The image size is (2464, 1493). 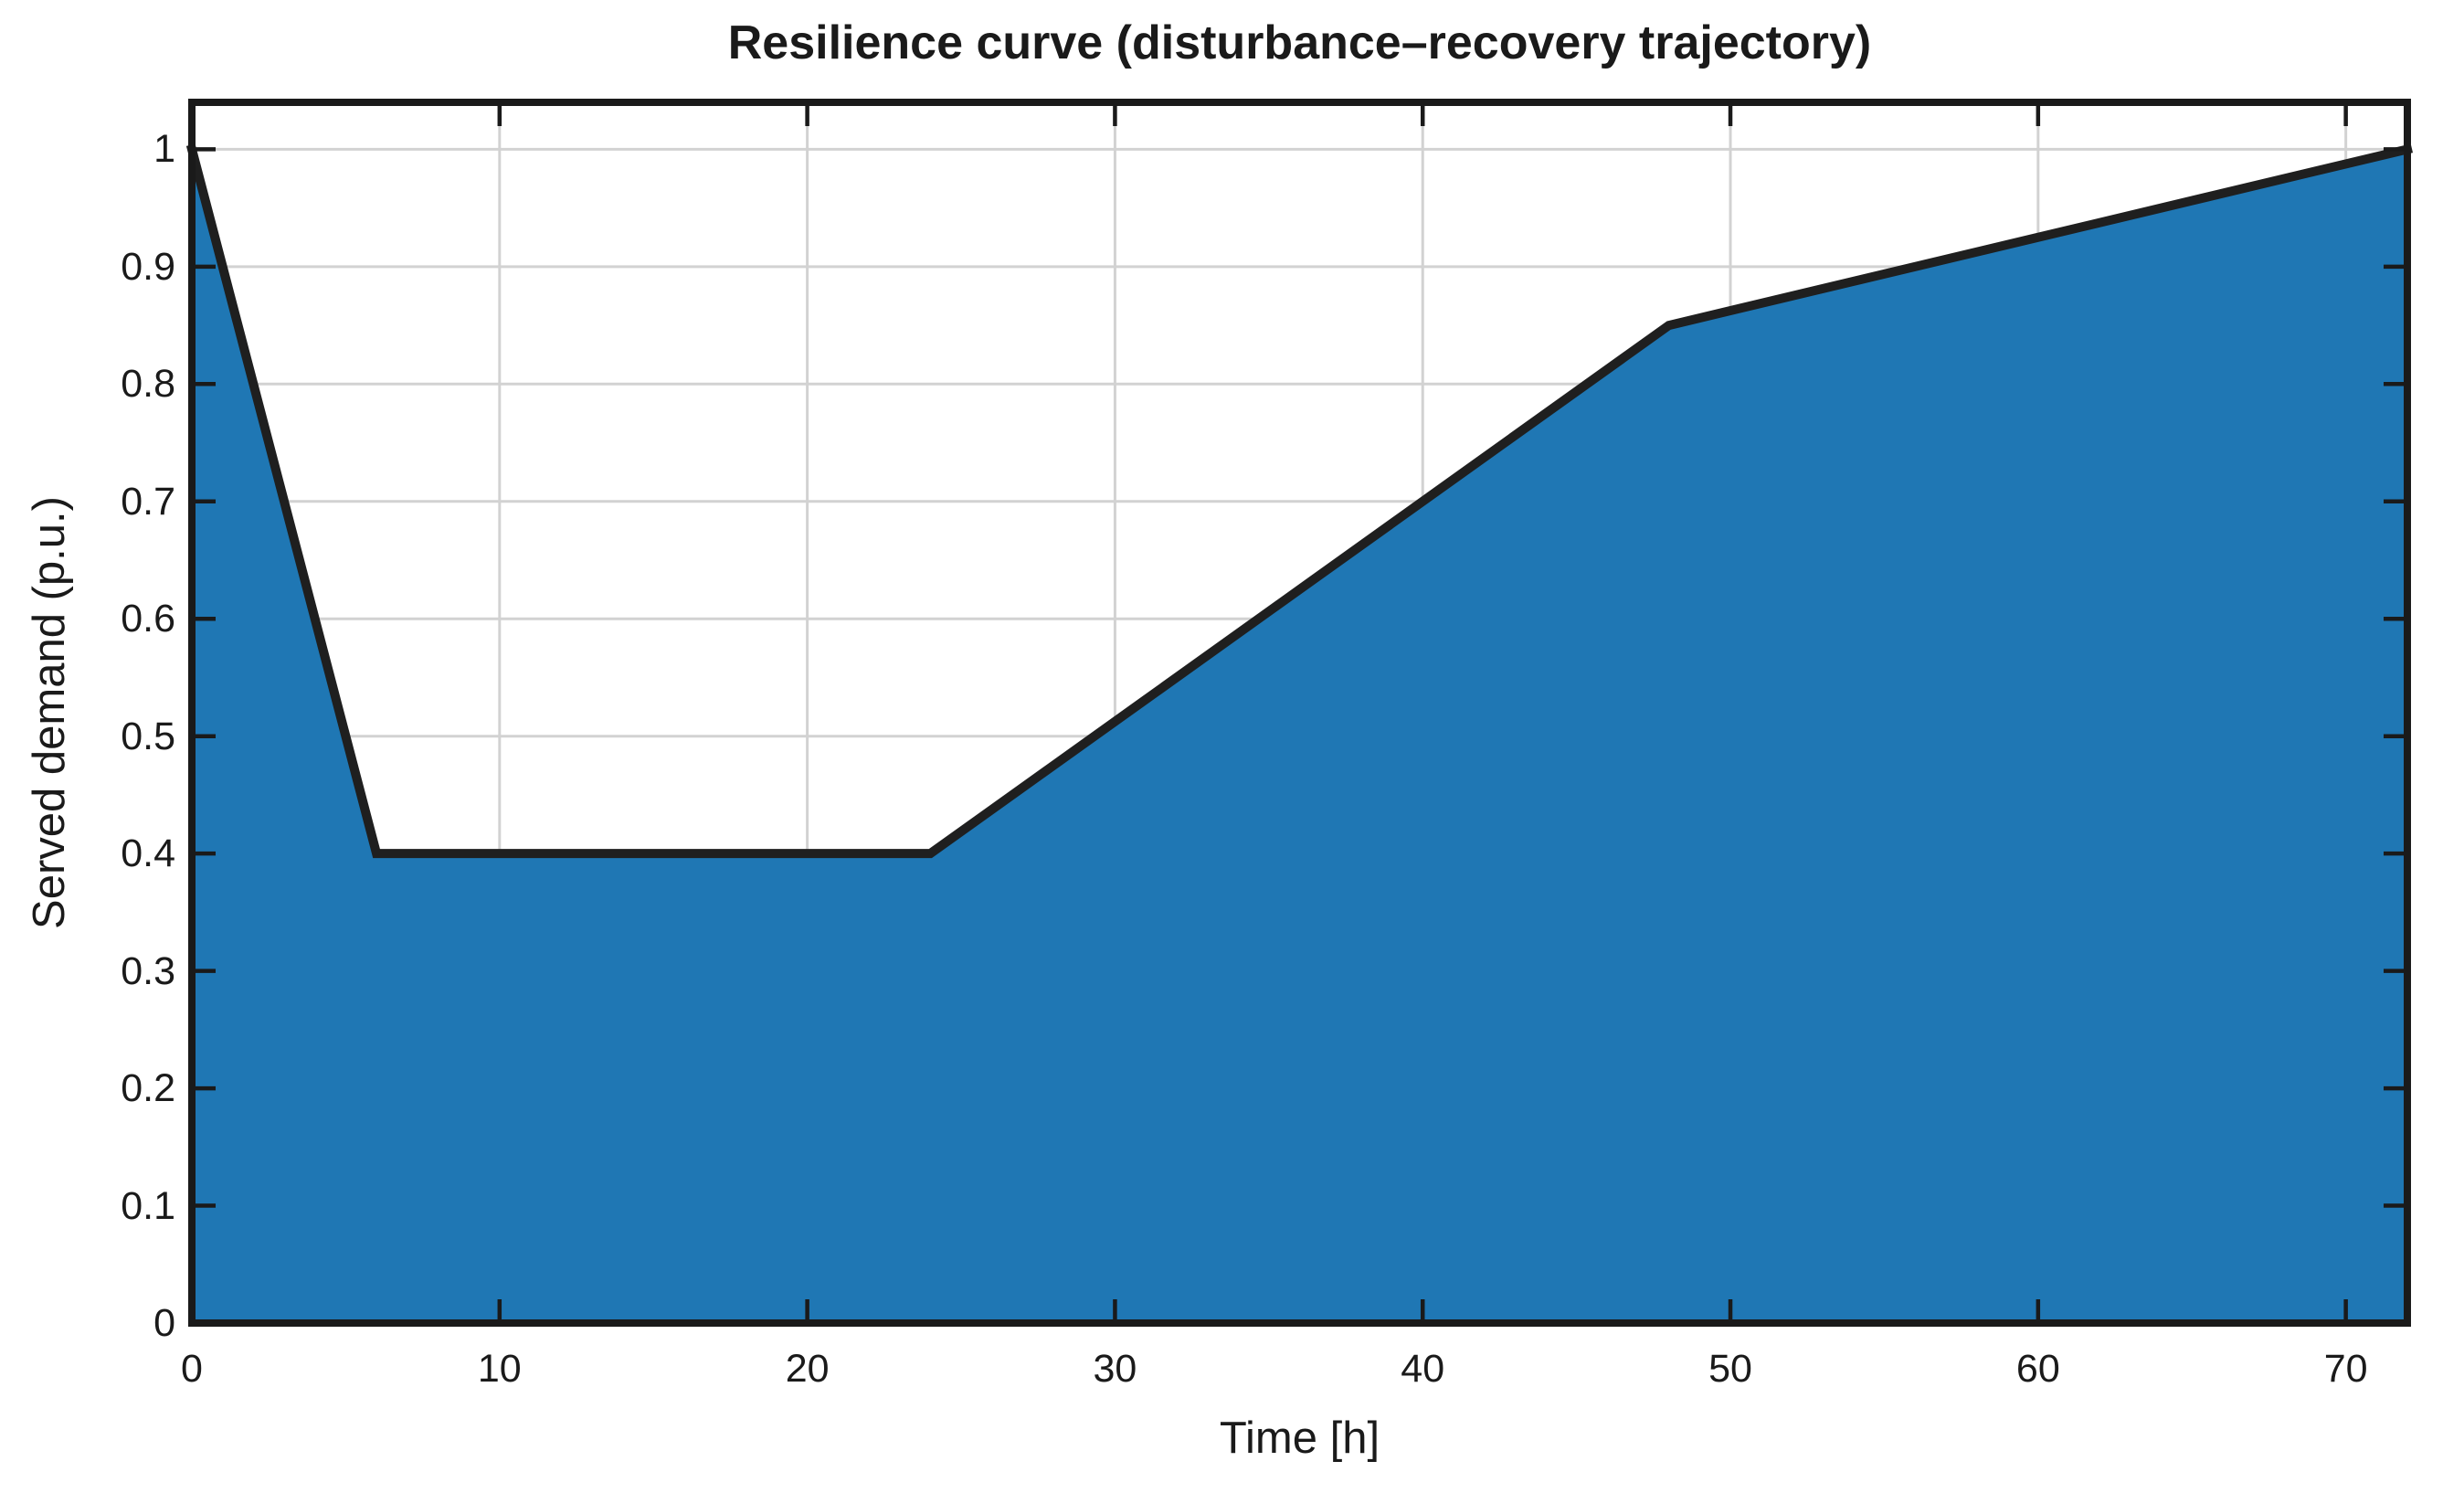 I want to click on y-tick-label: 0.2, so click(x=148, y=1088).